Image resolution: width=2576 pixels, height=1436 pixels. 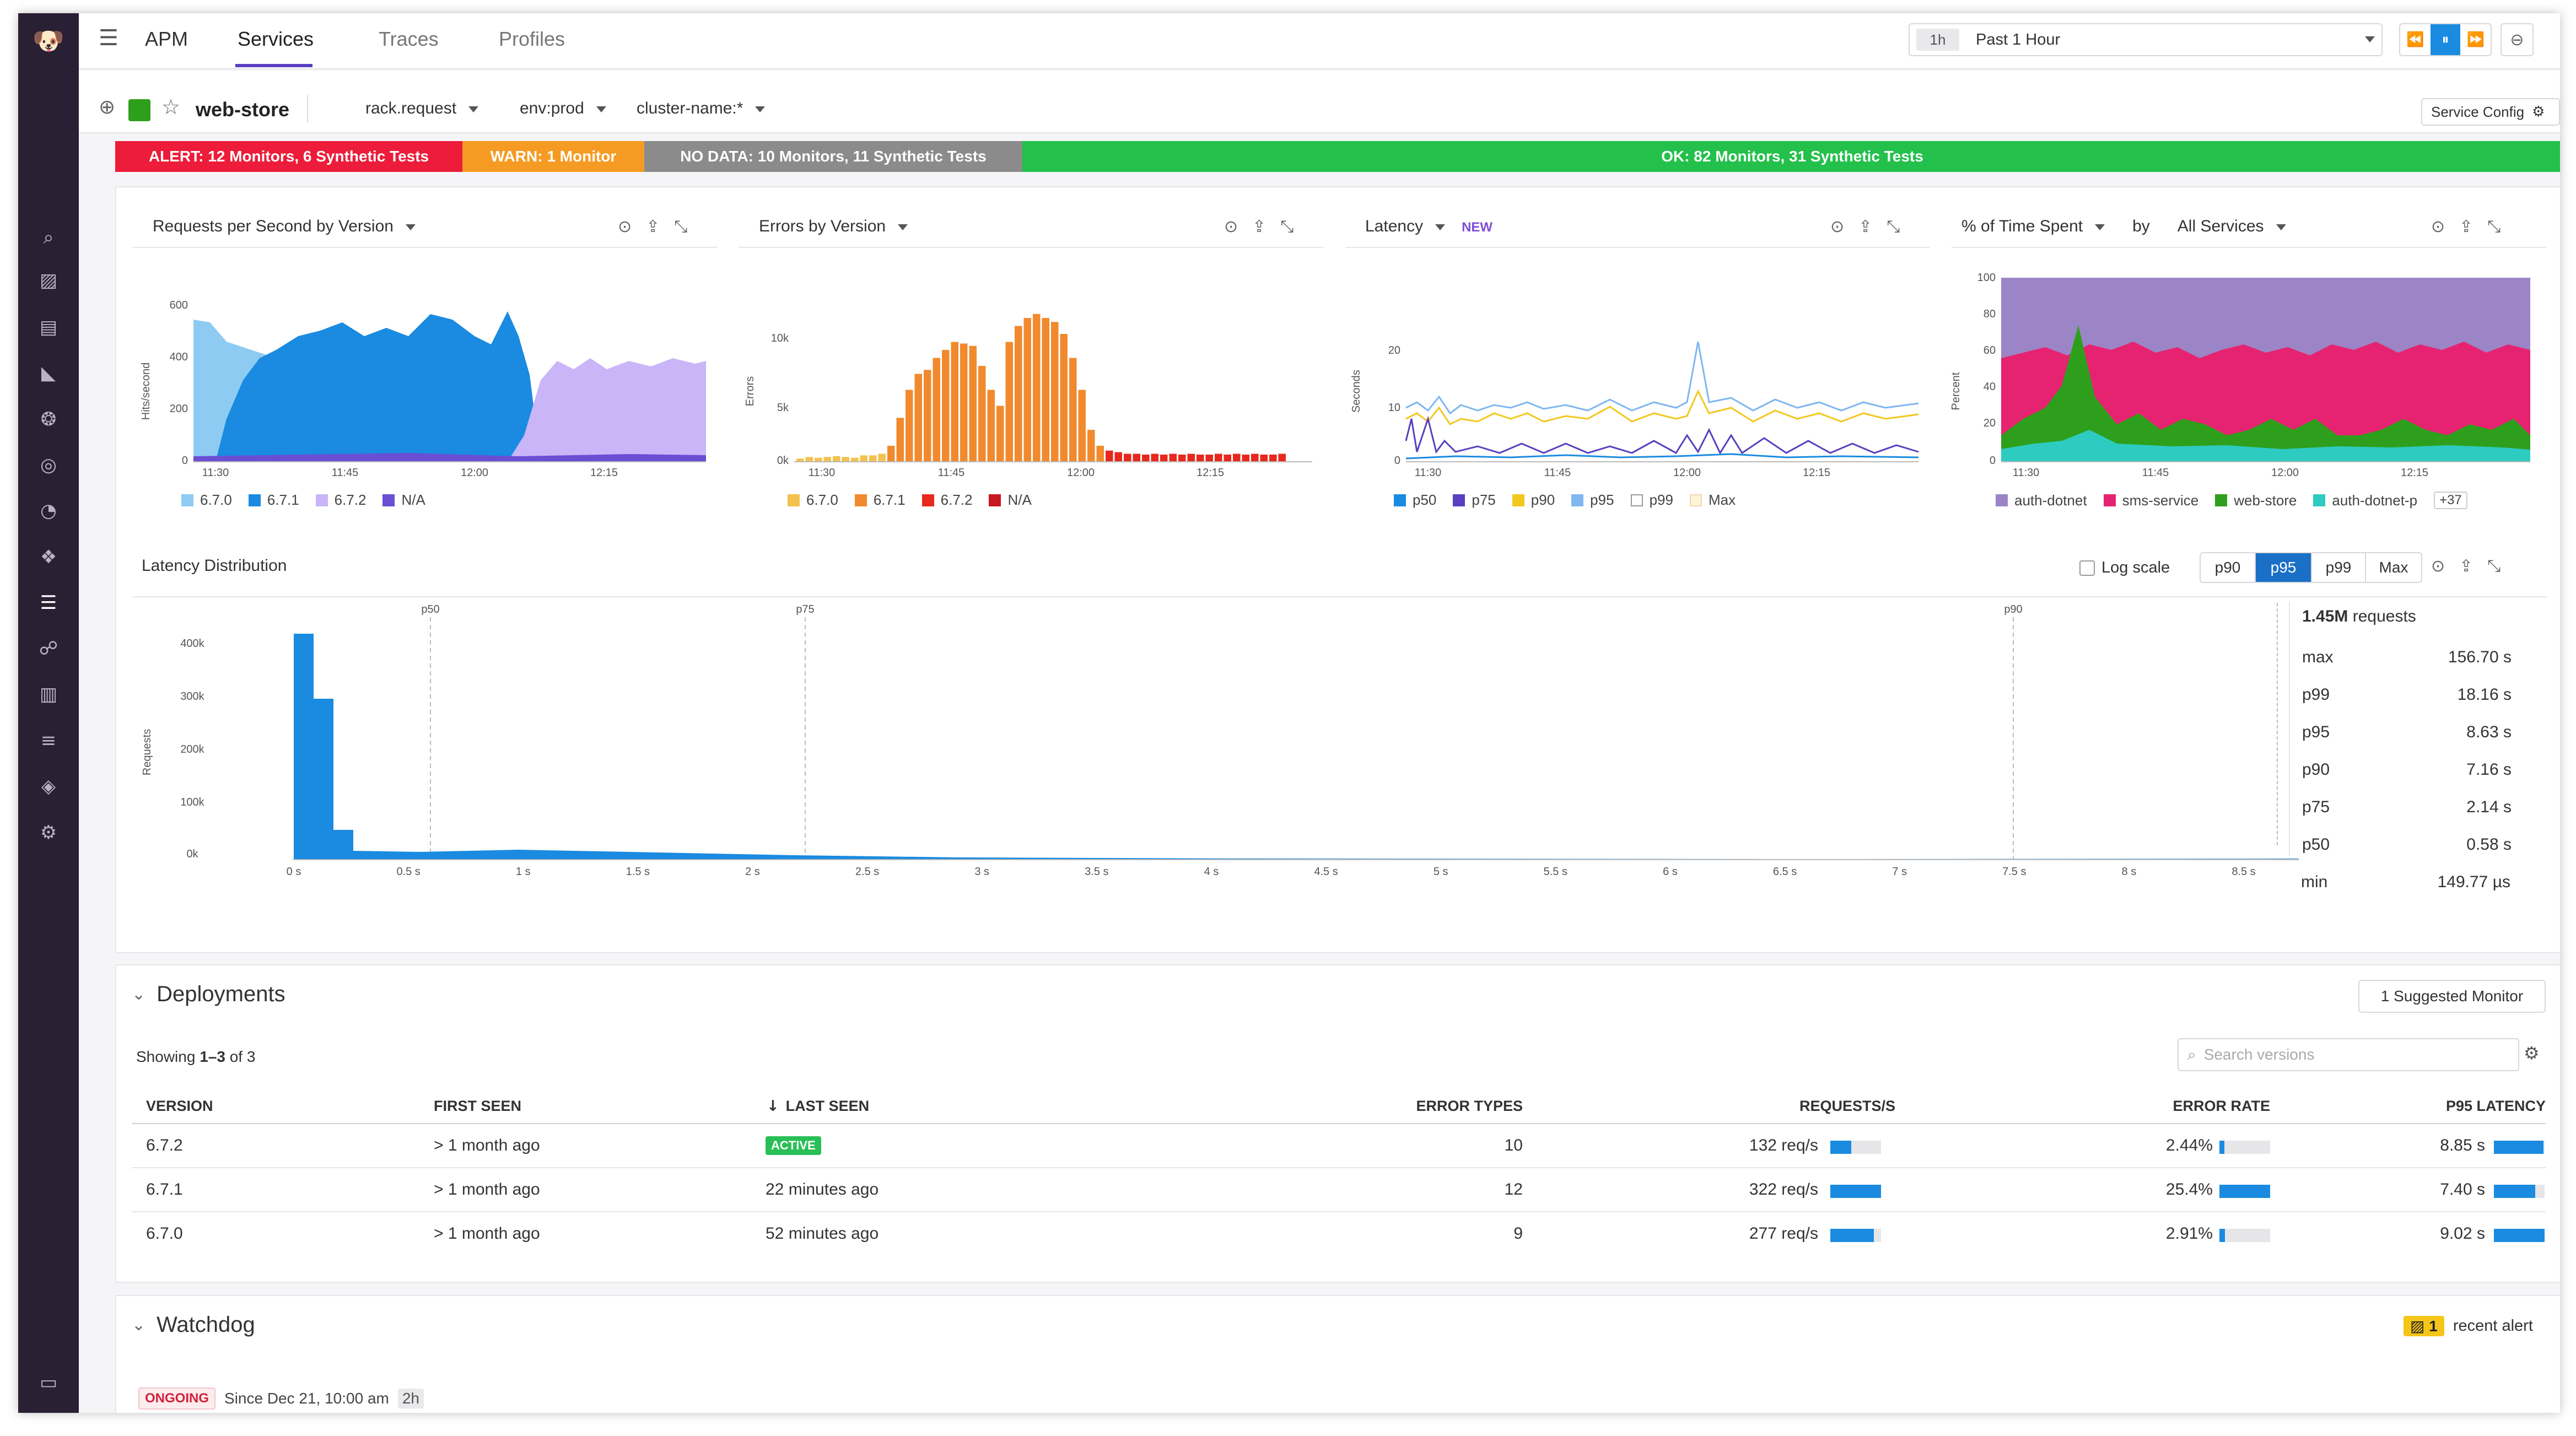 I want to click on operation-select: rack.request, so click(x=422, y=108).